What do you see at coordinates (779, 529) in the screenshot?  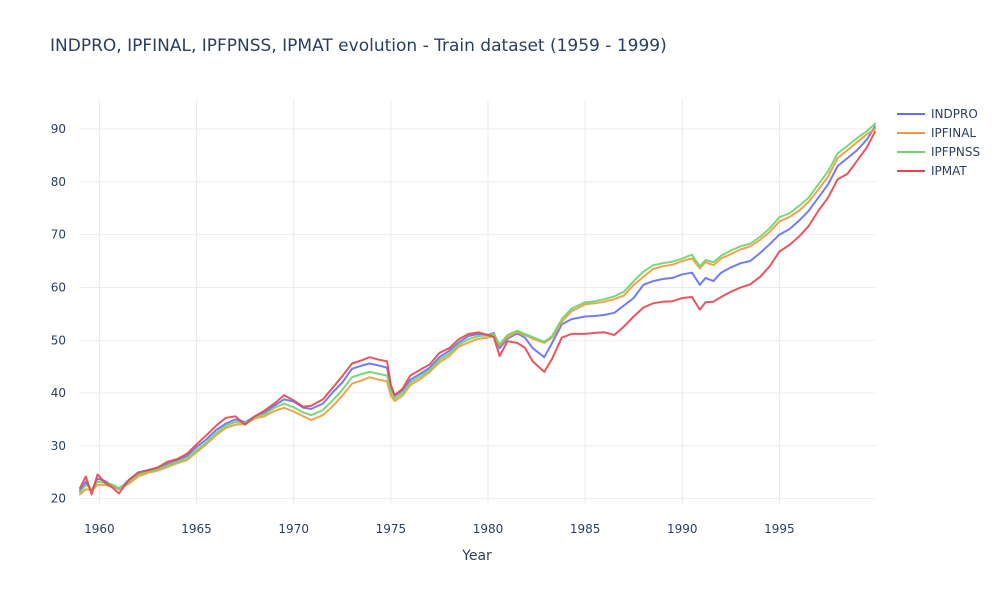 I see `x-tick-label: 1995` at bounding box center [779, 529].